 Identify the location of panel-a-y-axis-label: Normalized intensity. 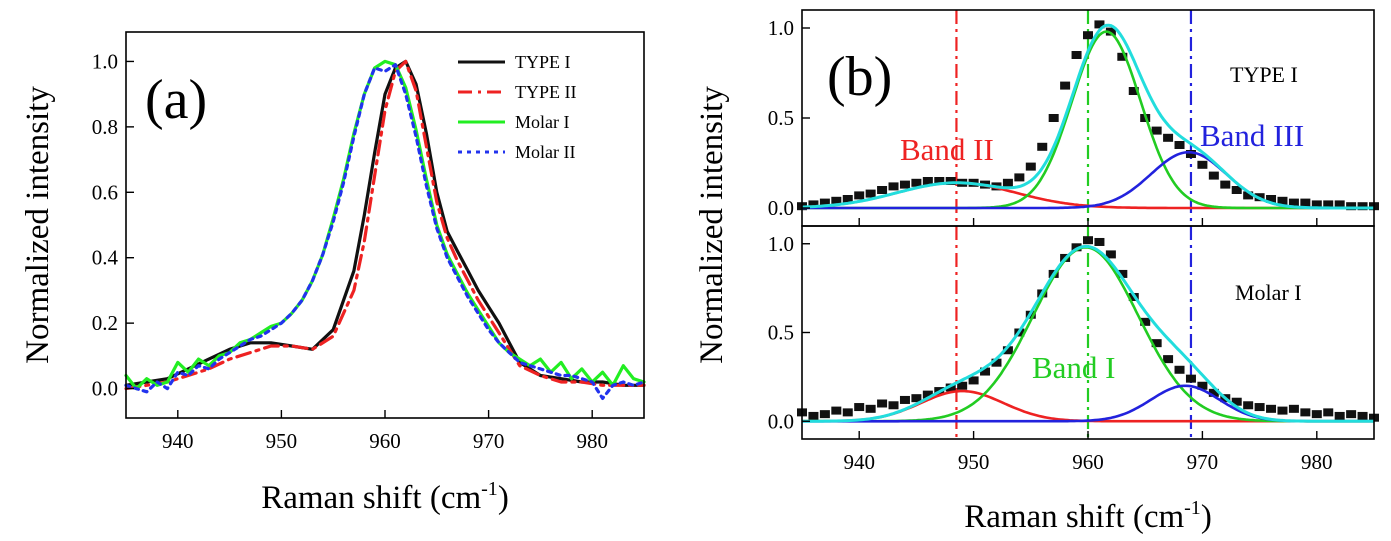
(38, 225).